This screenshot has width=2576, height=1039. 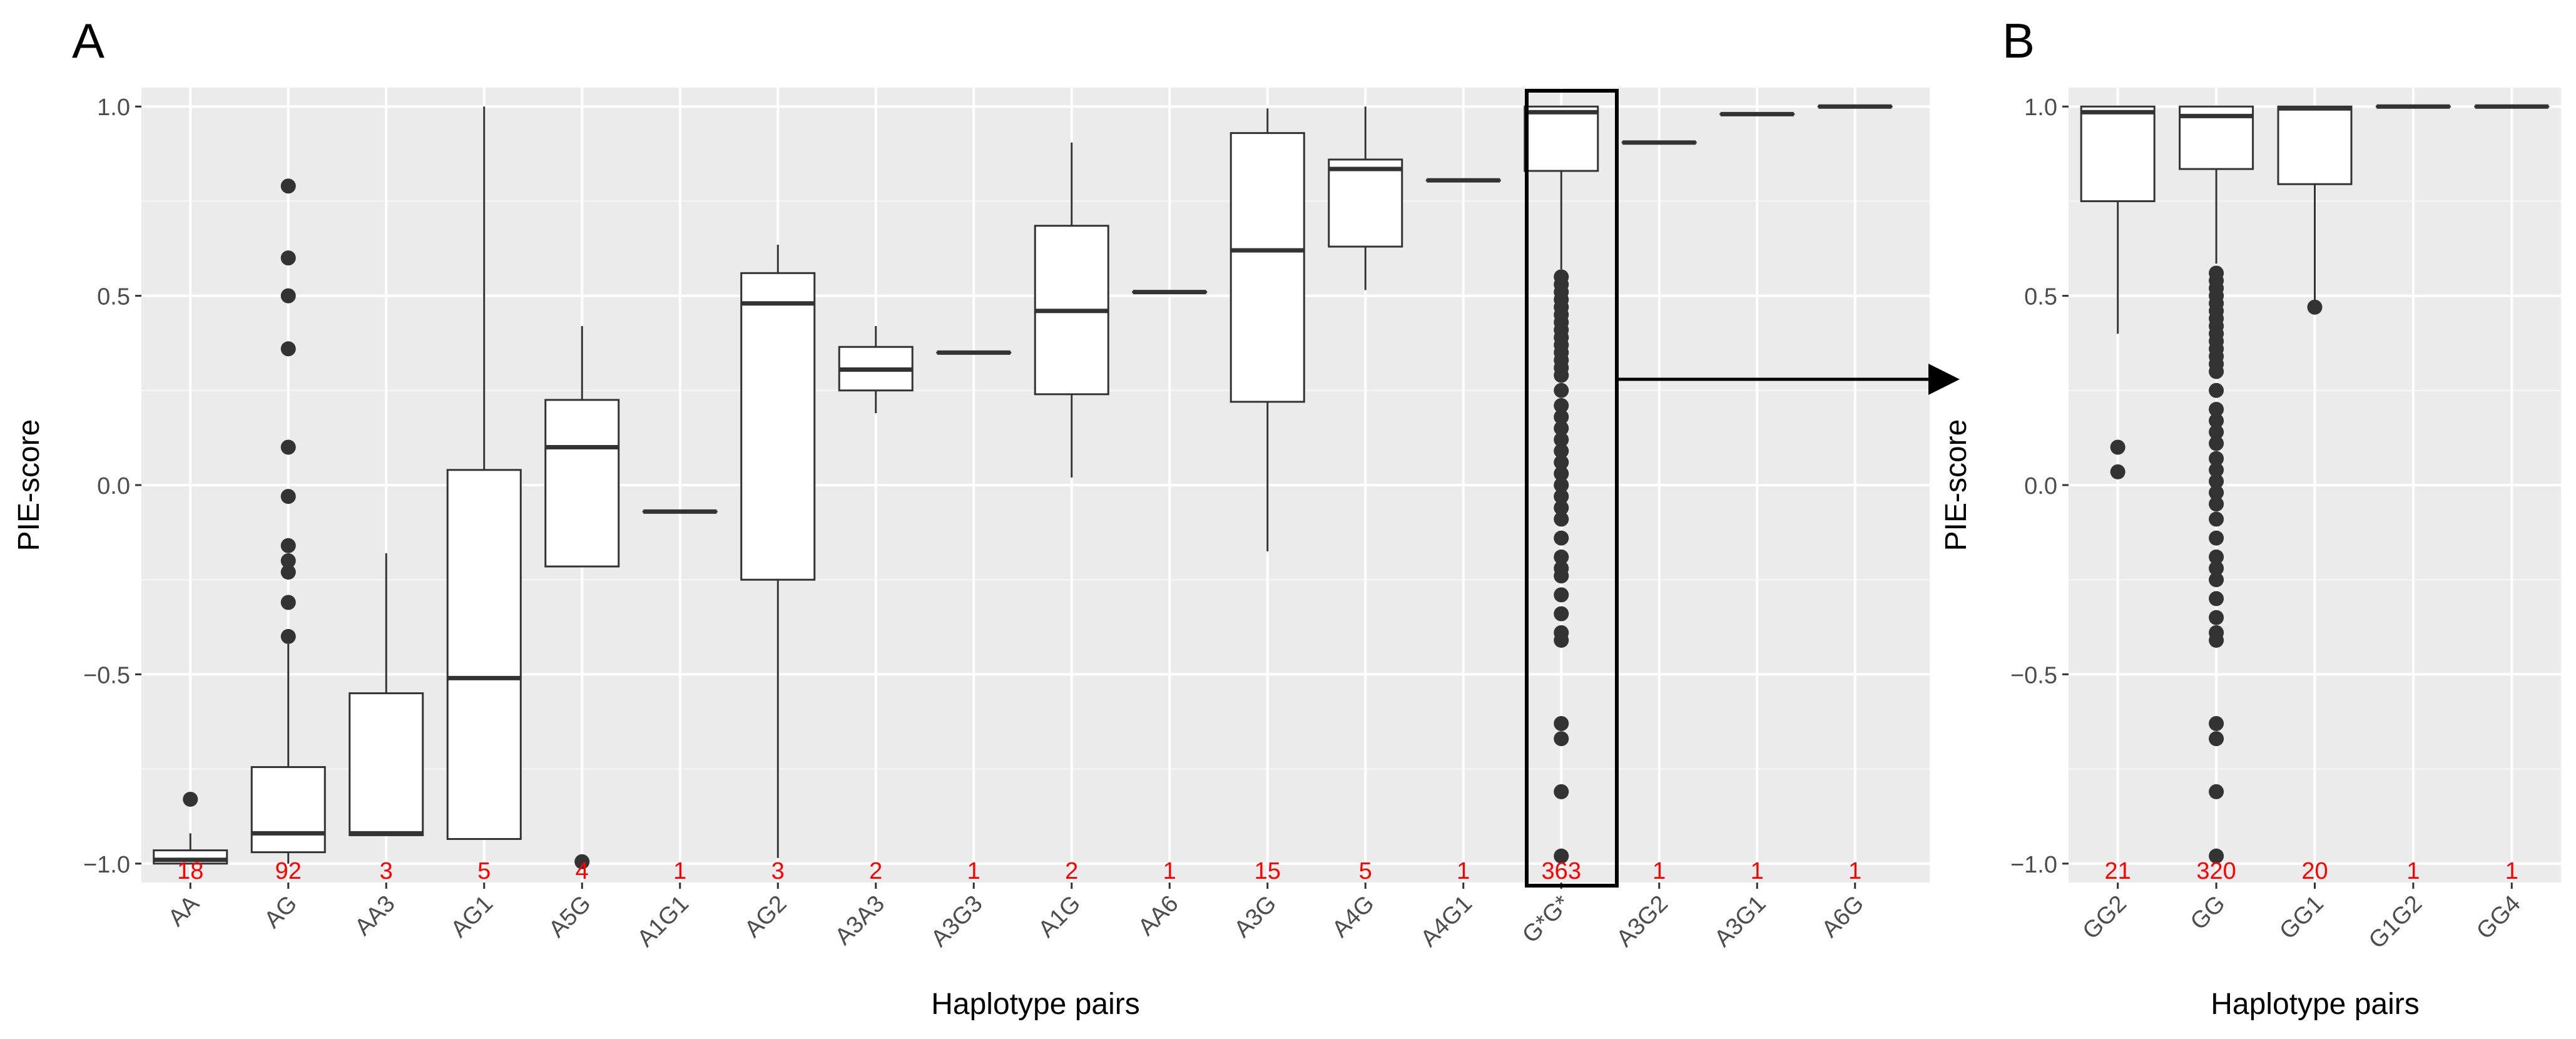 I want to click on box-AG2, so click(x=778, y=551).